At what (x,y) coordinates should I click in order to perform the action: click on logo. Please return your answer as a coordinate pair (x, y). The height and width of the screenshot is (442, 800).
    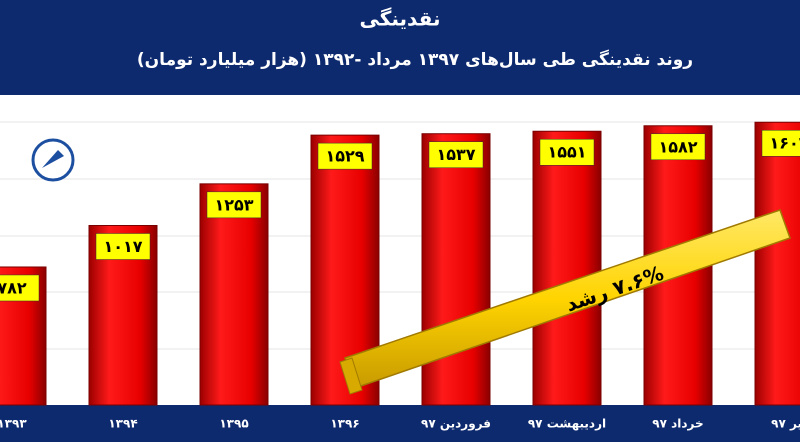
    Looking at the image, I should click on (53, 160).